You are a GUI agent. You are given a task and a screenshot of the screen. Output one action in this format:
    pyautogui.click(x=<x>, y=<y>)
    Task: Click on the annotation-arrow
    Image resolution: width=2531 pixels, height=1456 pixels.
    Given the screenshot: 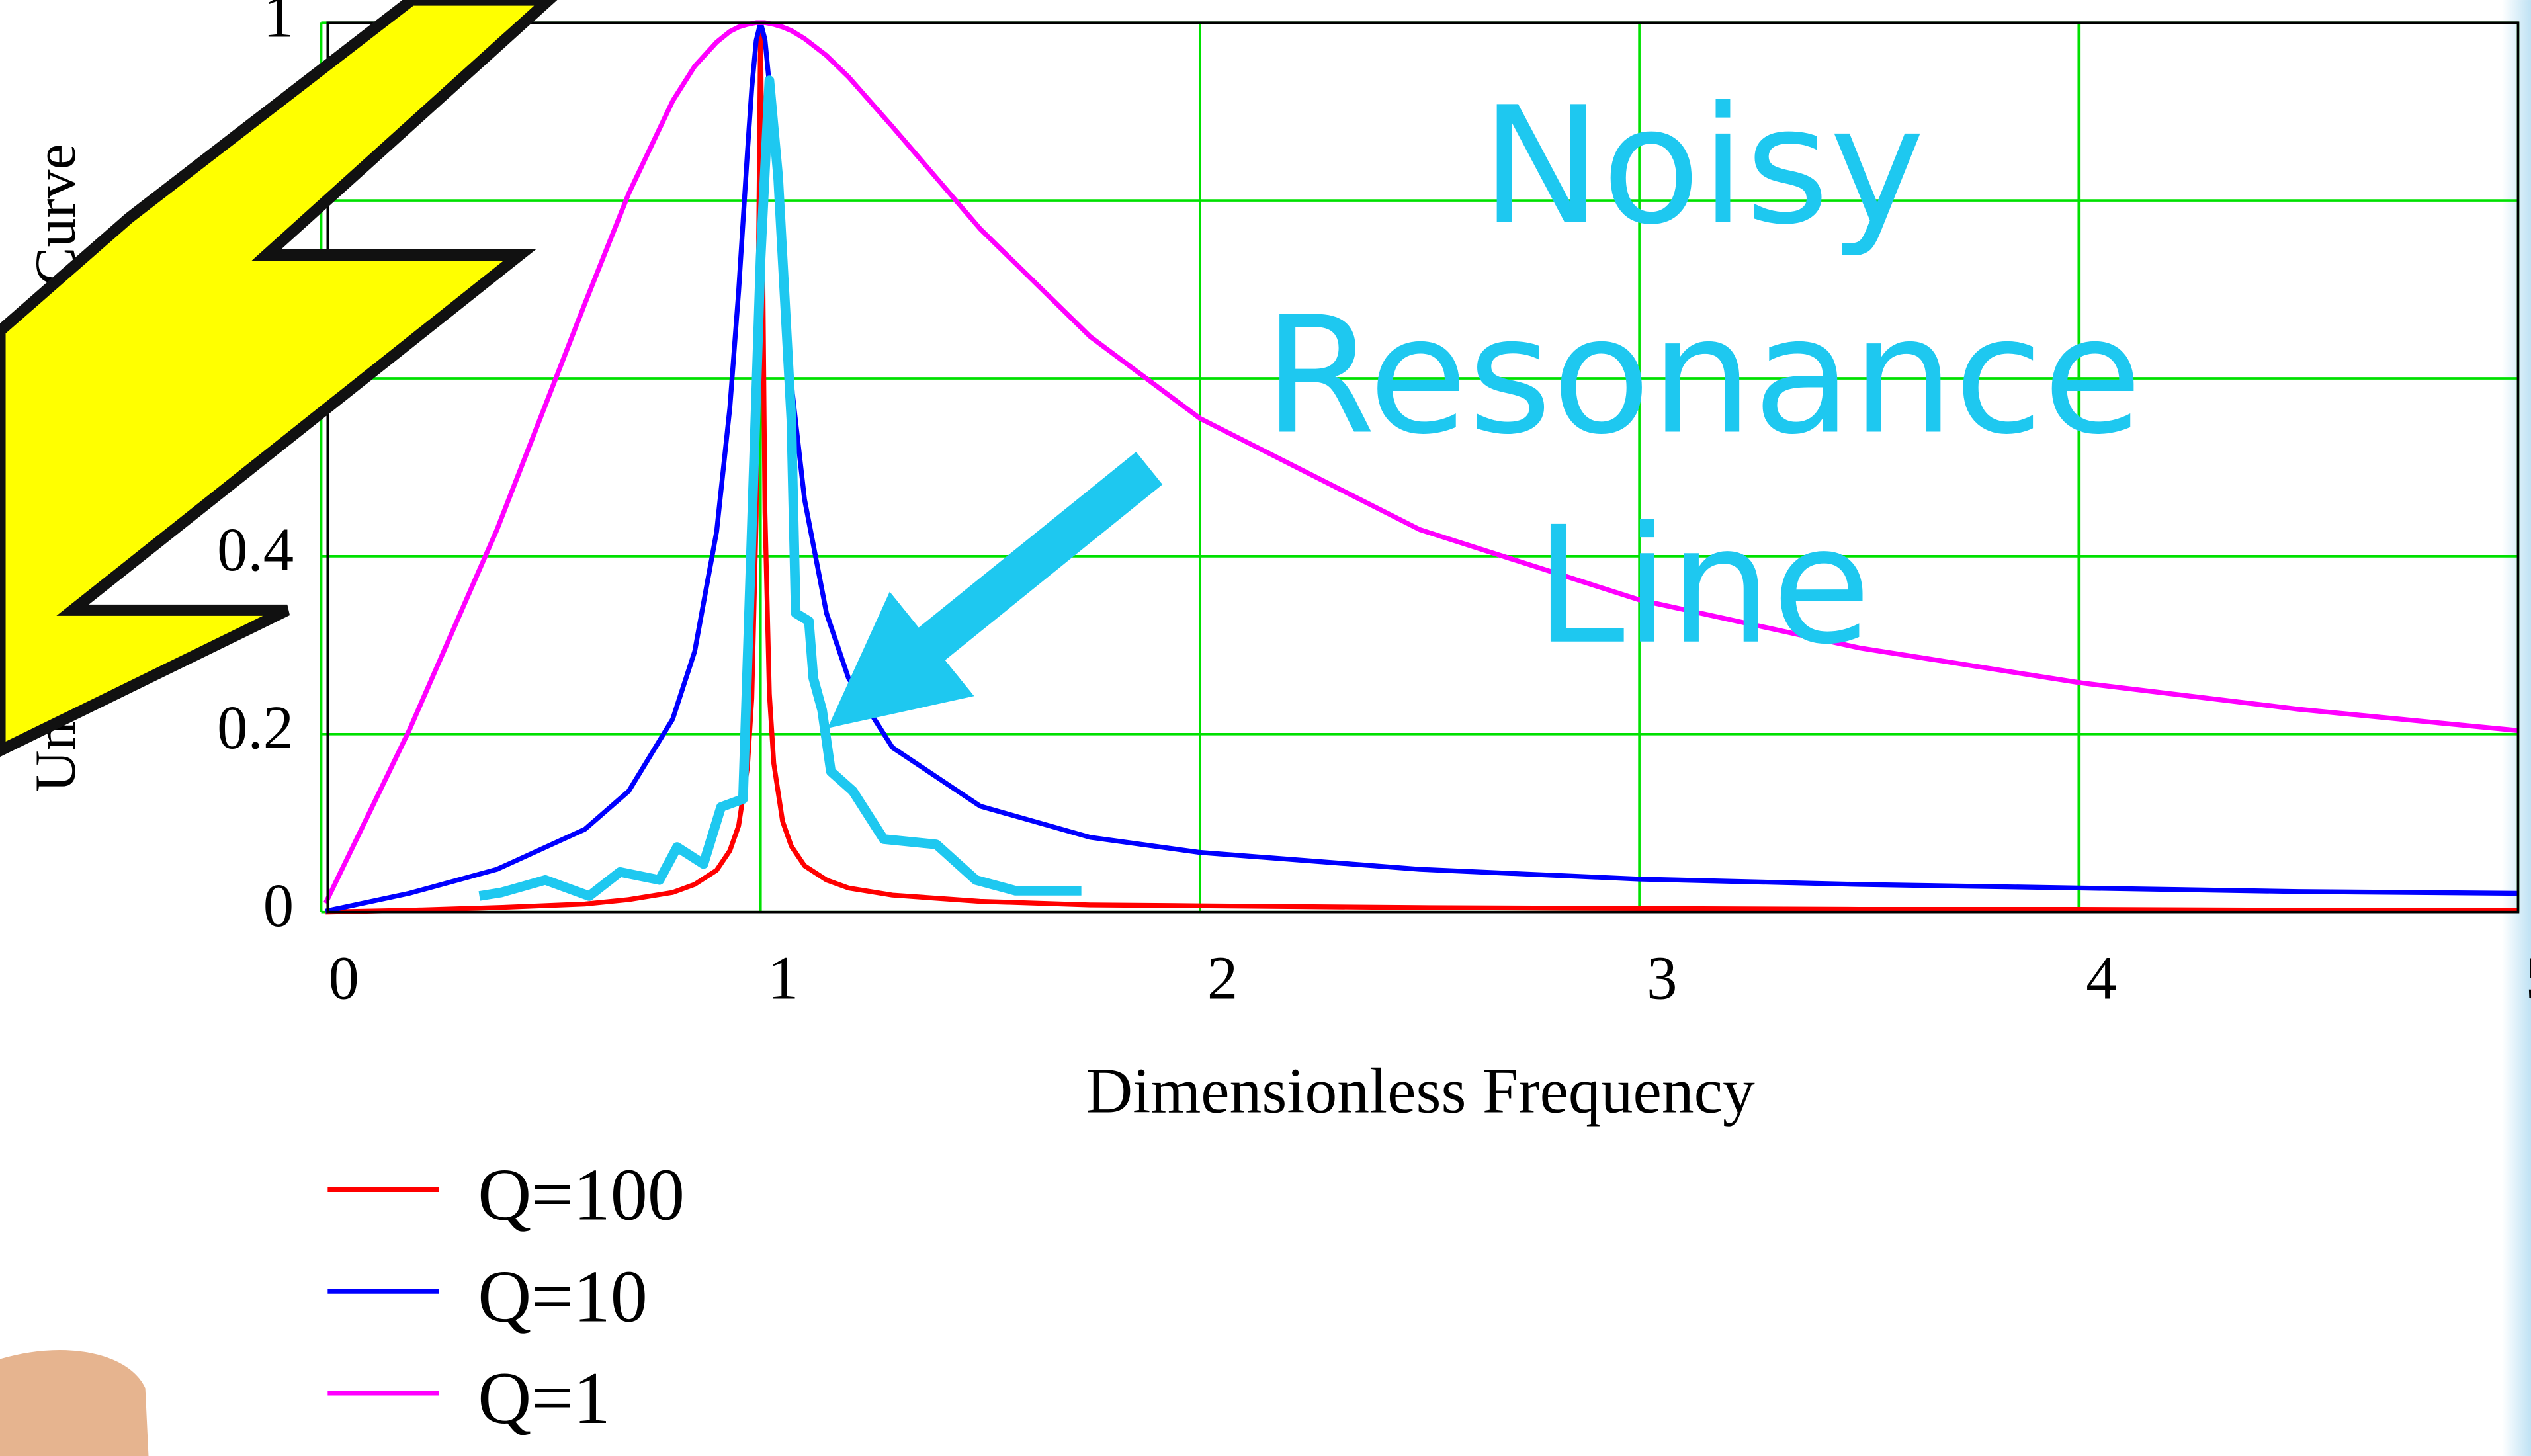 What is the action you would take?
    pyautogui.click(x=995, y=589)
    